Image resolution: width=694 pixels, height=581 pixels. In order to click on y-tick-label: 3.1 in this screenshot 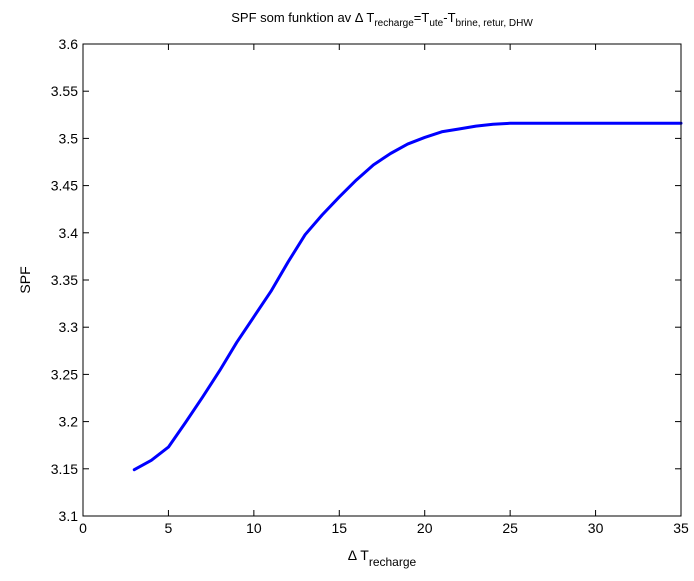, I will do `click(69, 516)`.